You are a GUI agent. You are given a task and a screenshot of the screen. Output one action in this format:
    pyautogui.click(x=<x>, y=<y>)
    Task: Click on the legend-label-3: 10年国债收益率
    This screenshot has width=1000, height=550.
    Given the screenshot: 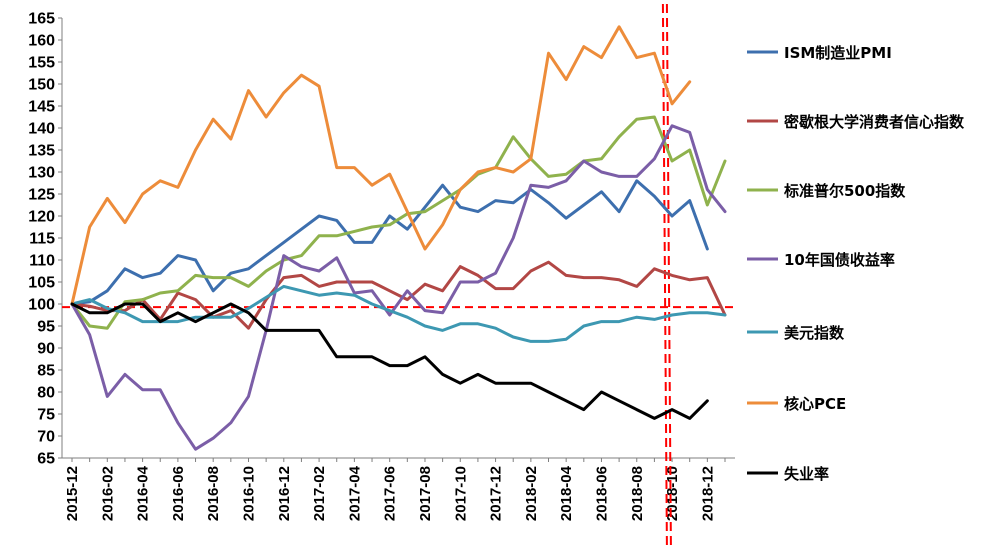 What is the action you would take?
    pyautogui.click(x=839, y=260)
    